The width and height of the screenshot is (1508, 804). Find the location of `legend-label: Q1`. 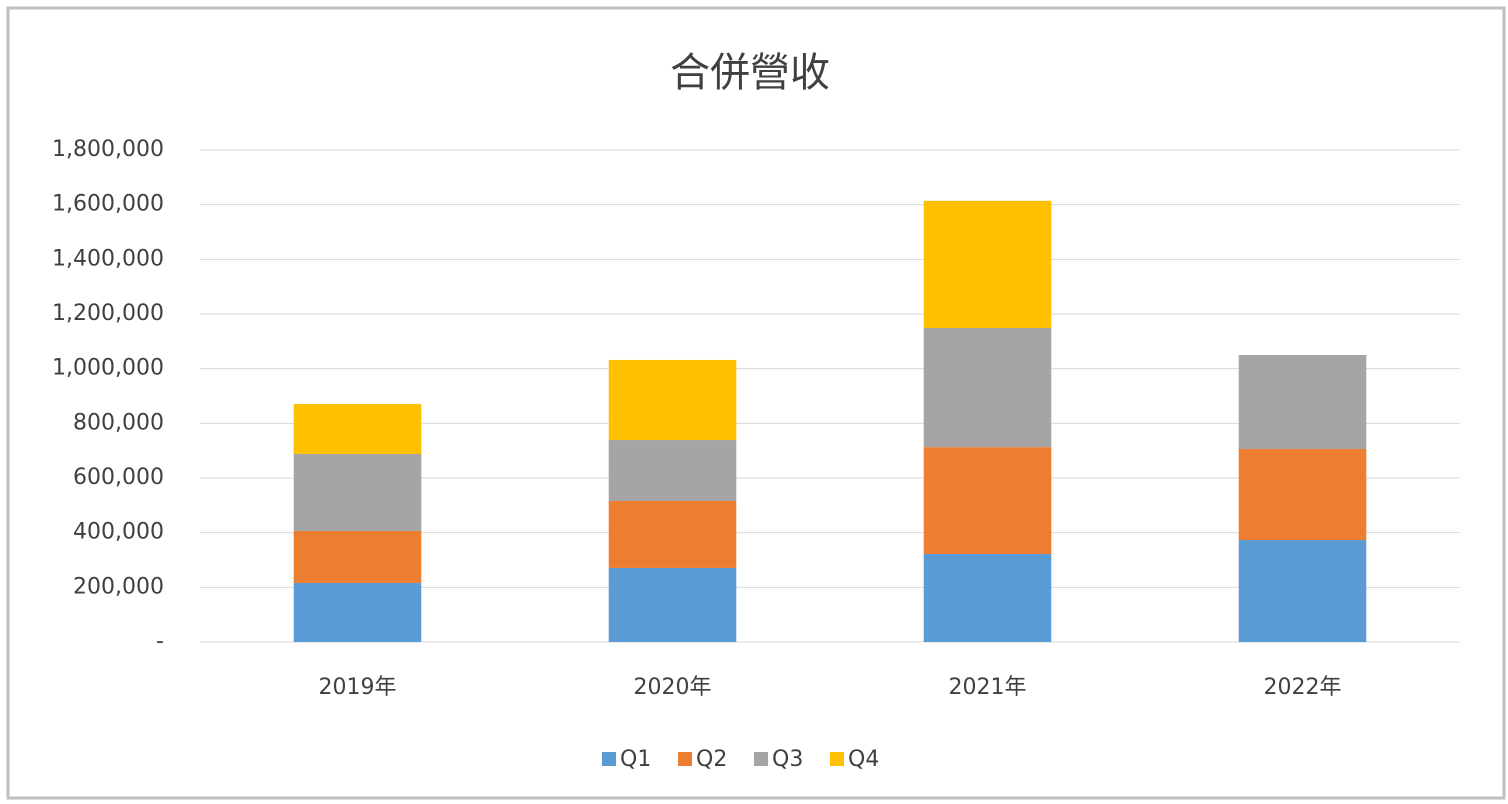

legend-label: Q1 is located at coordinates (635, 759).